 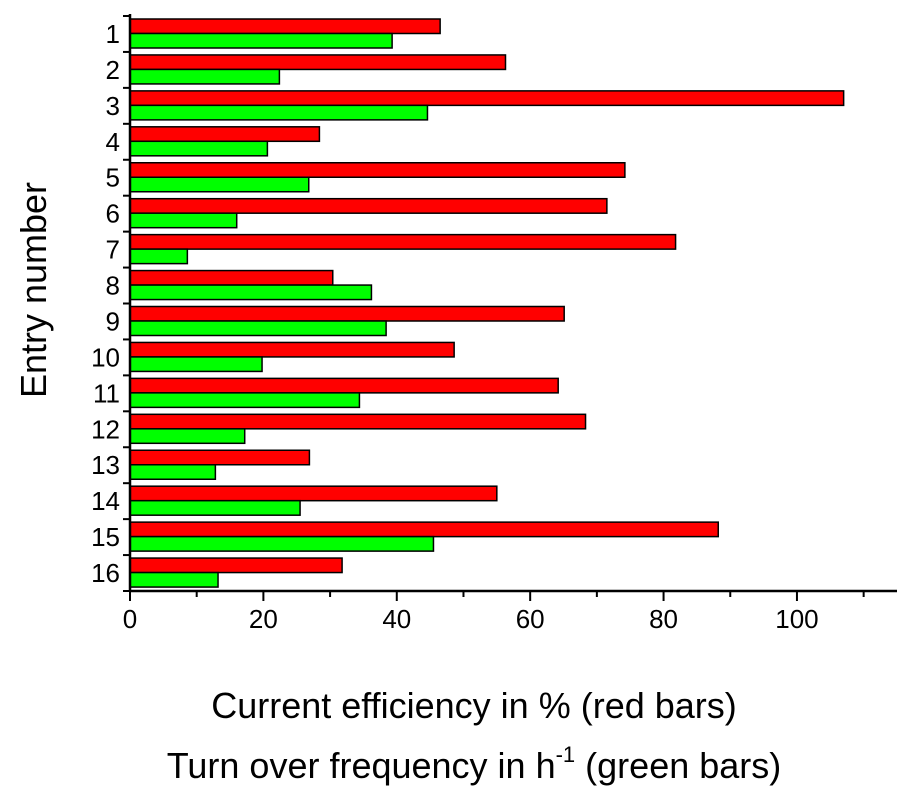 What do you see at coordinates (105, 537) in the screenshot?
I see `y-tick-label-15: 15` at bounding box center [105, 537].